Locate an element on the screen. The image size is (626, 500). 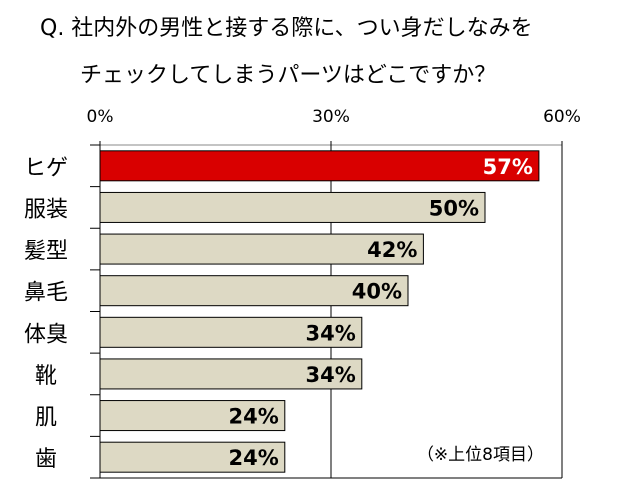
data-label: 57% is located at coordinates (508, 167).